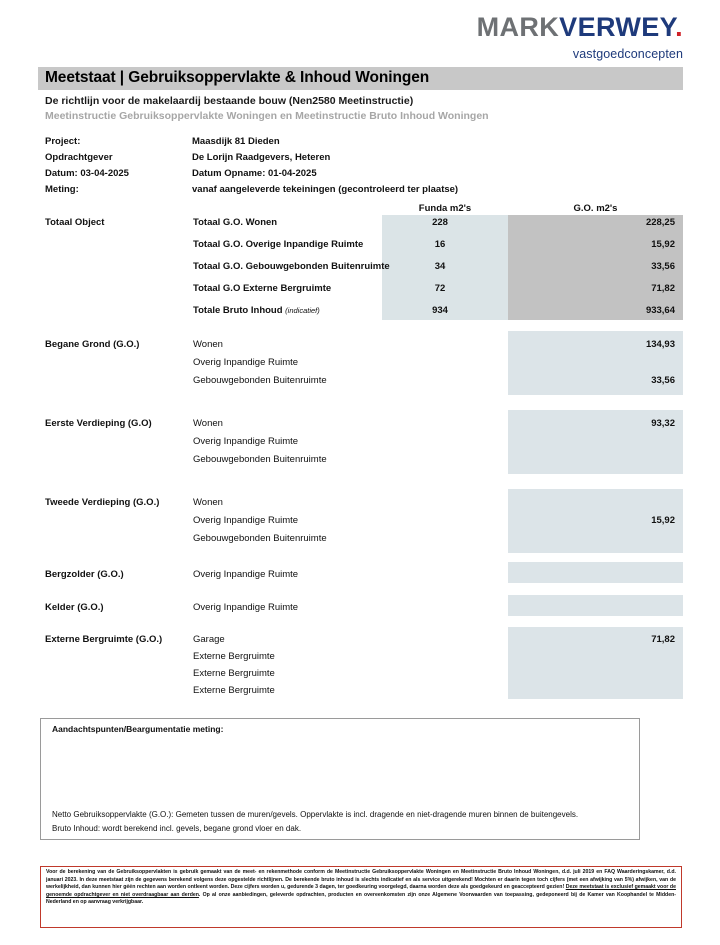 The height and width of the screenshot is (945, 720). Describe the element at coordinates (235, 222) in the screenshot. I see `row-label: Totaal G.O. Wonen` at that location.